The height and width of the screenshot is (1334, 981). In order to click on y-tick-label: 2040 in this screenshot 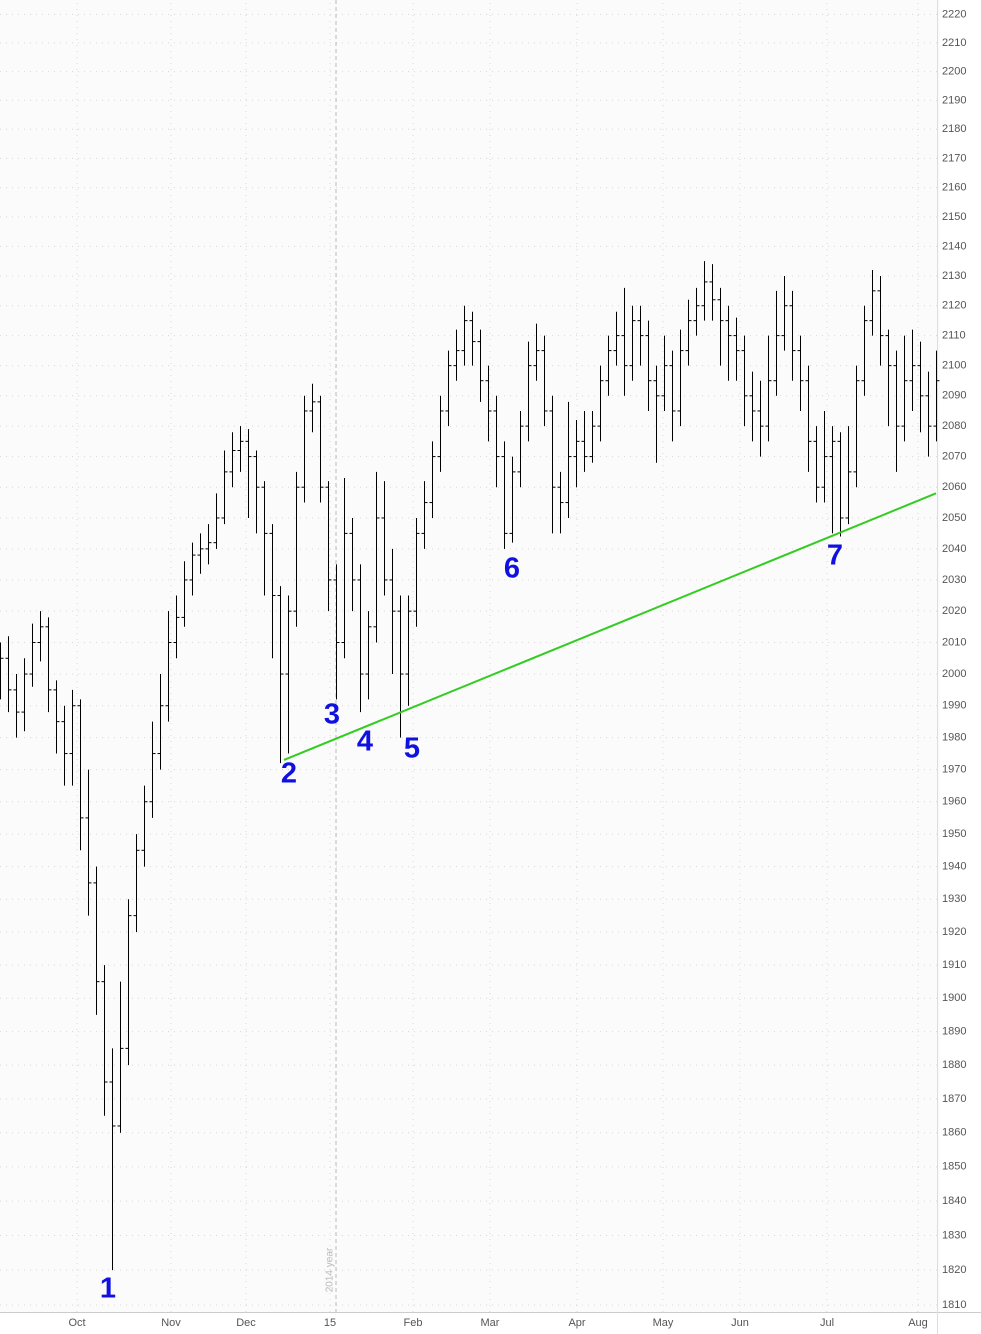, I will do `click(954, 549)`.